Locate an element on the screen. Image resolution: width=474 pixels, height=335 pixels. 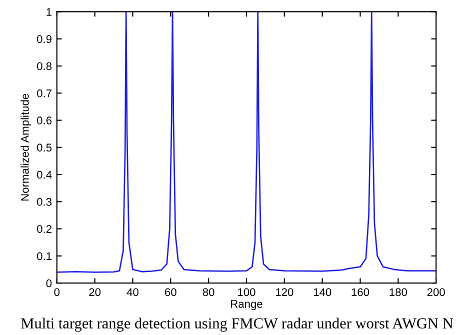
x-tick-label: 180 is located at coordinates (398, 292).